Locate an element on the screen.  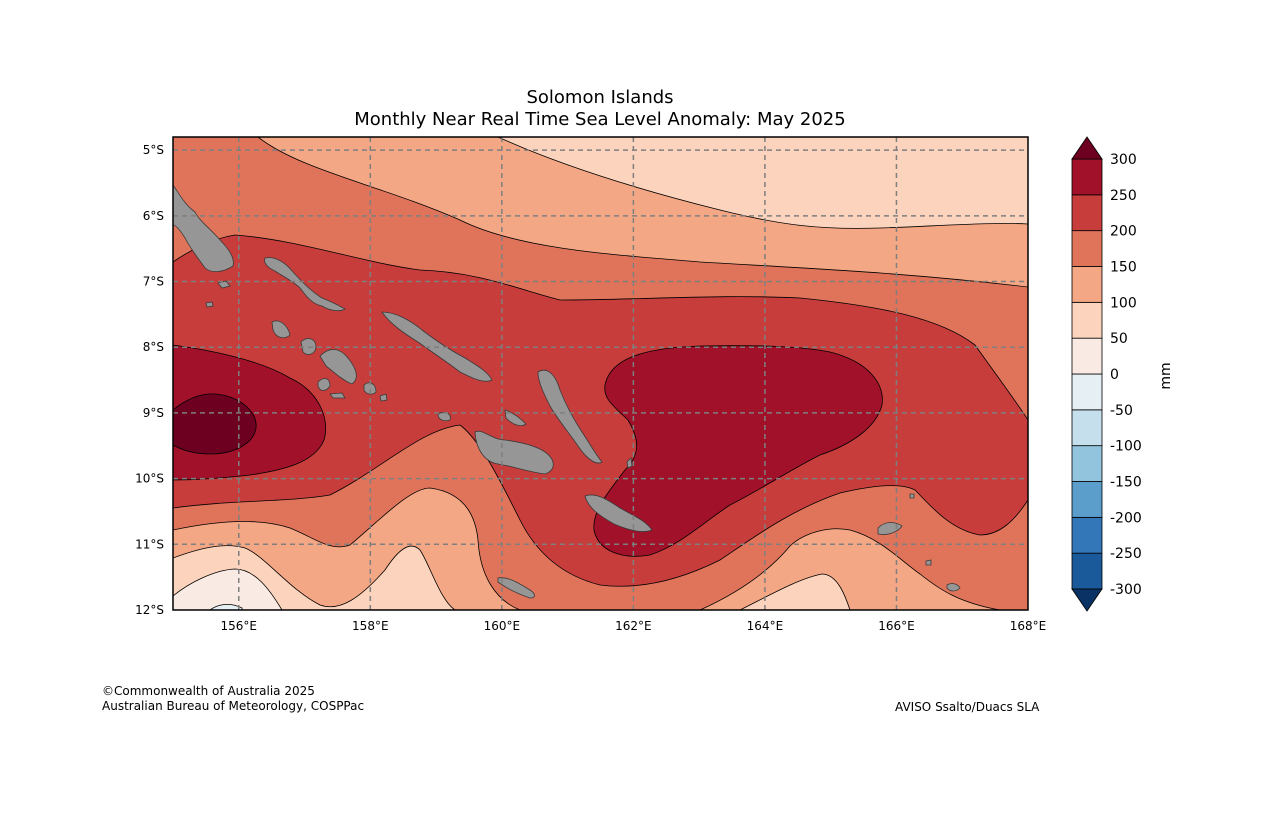
lon-tick-label: 164°E is located at coordinates (765, 626).